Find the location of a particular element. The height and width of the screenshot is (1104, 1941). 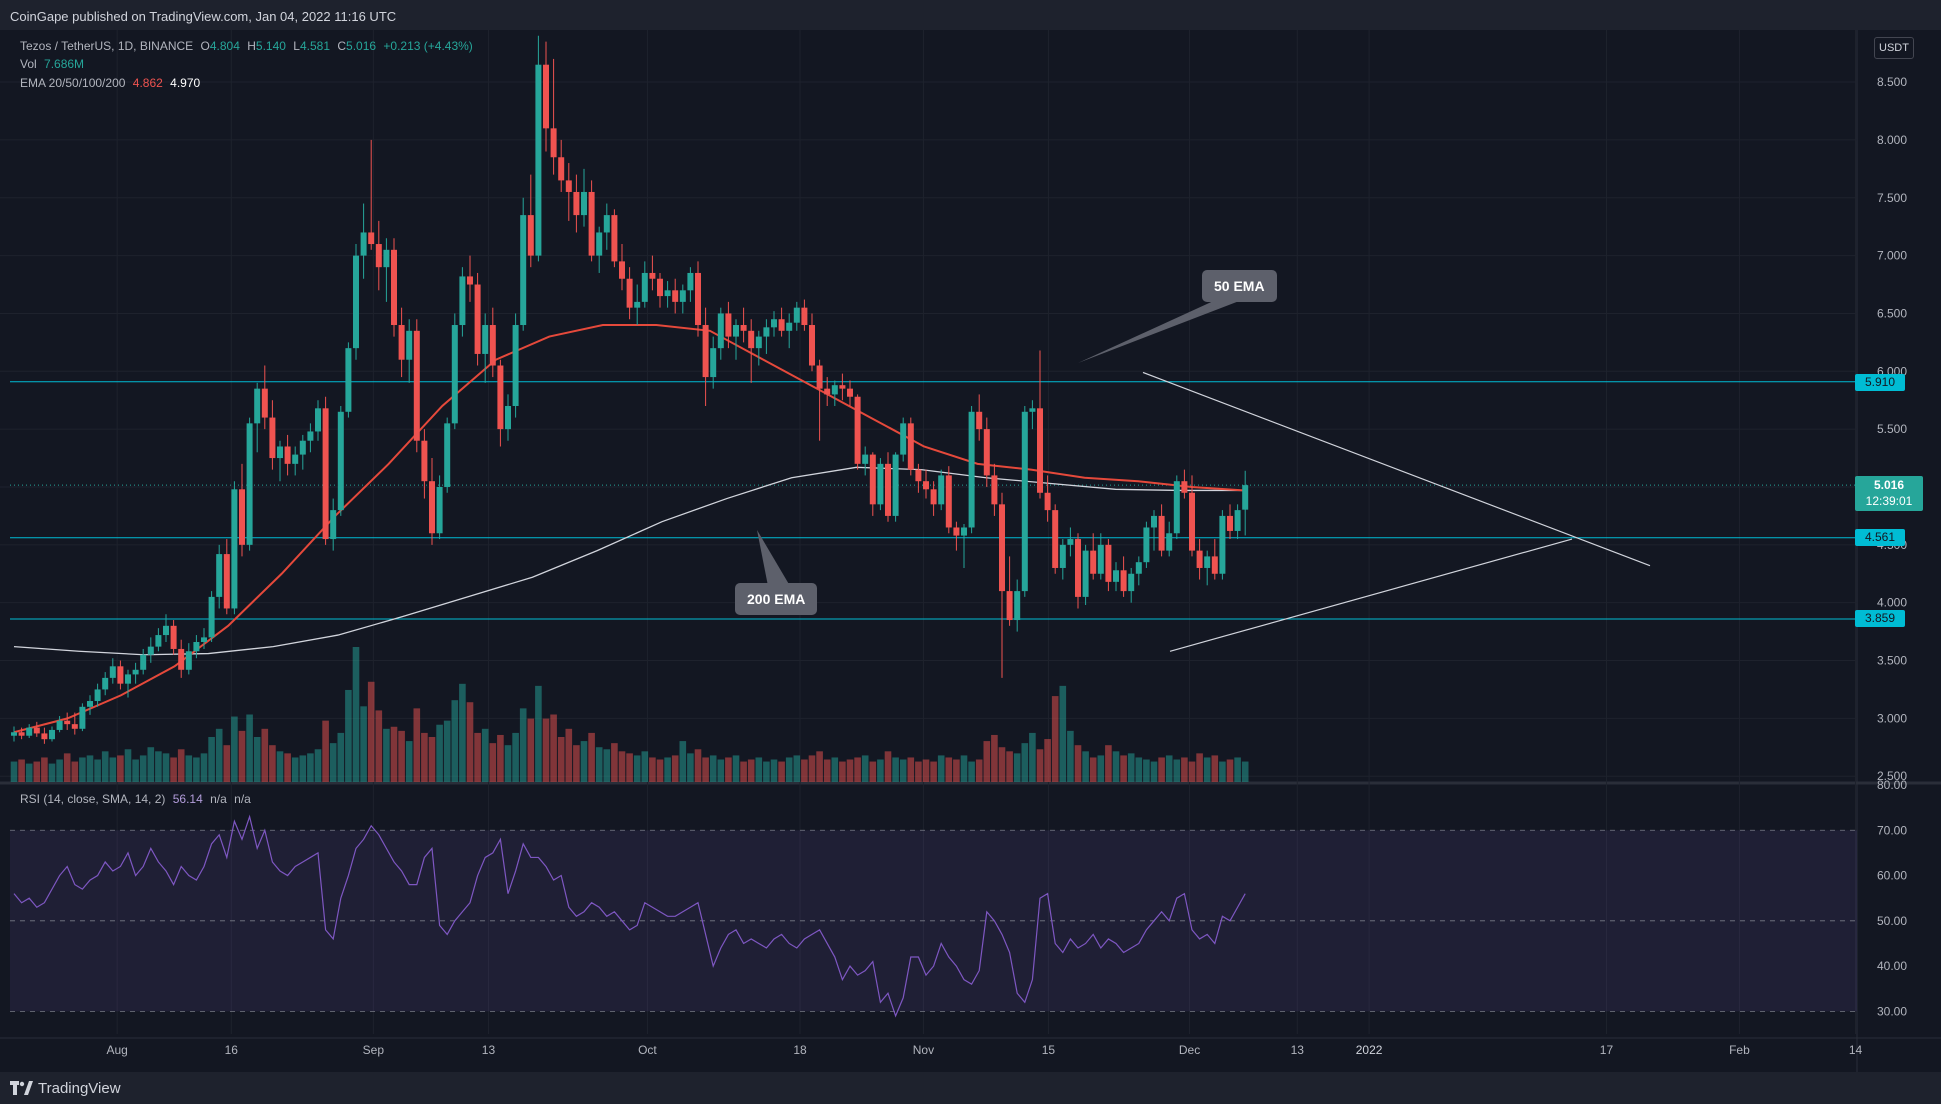

currency-unit-button: USDT is located at coordinates (1894, 48).